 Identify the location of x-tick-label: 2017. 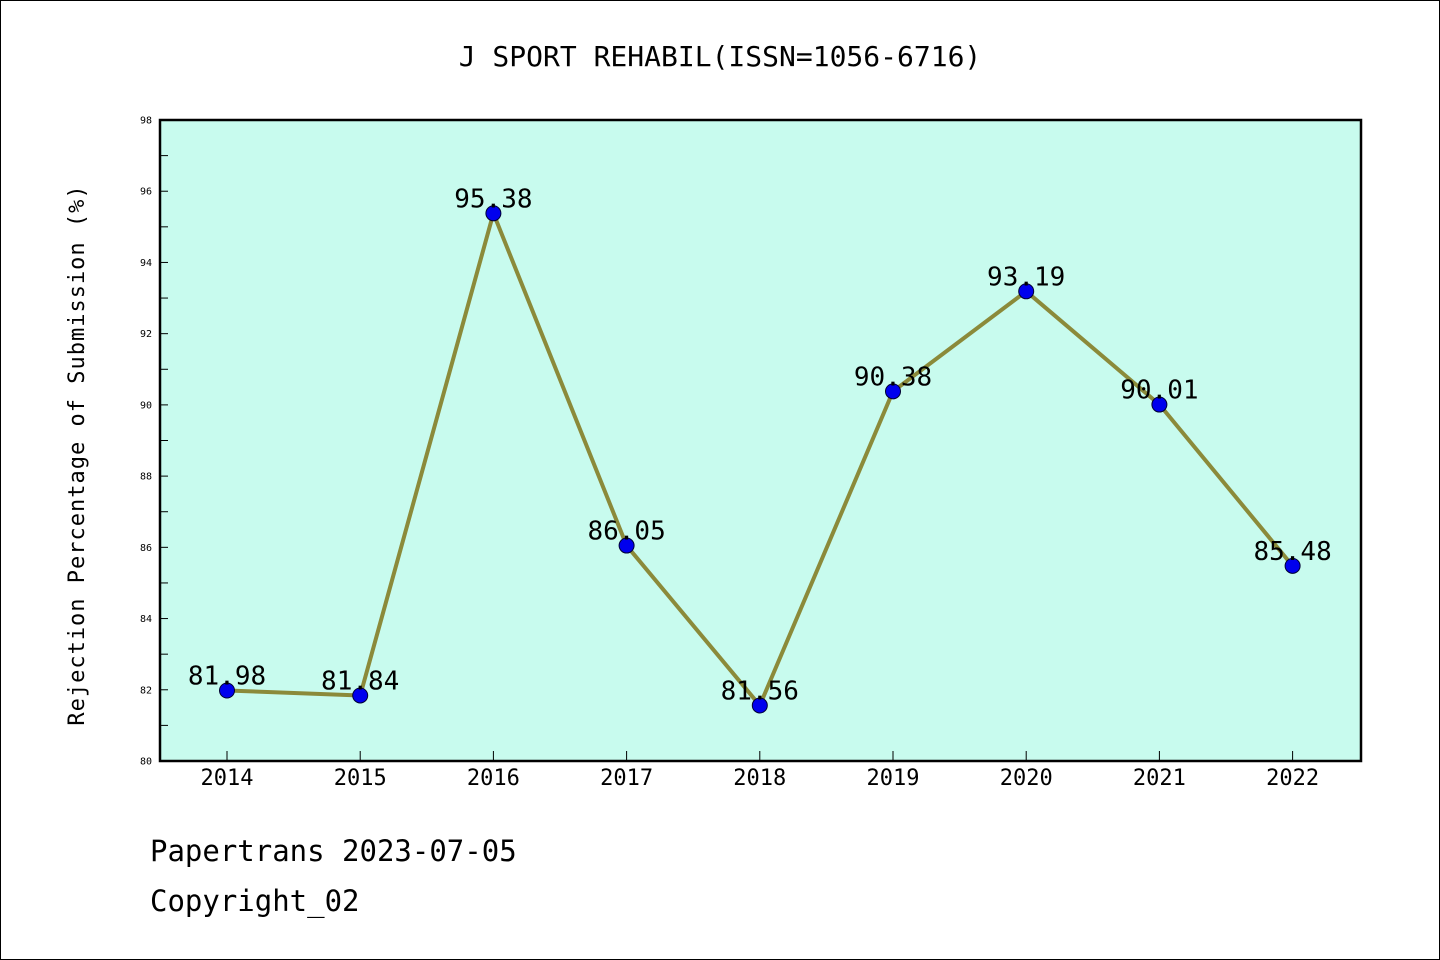
(626, 778).